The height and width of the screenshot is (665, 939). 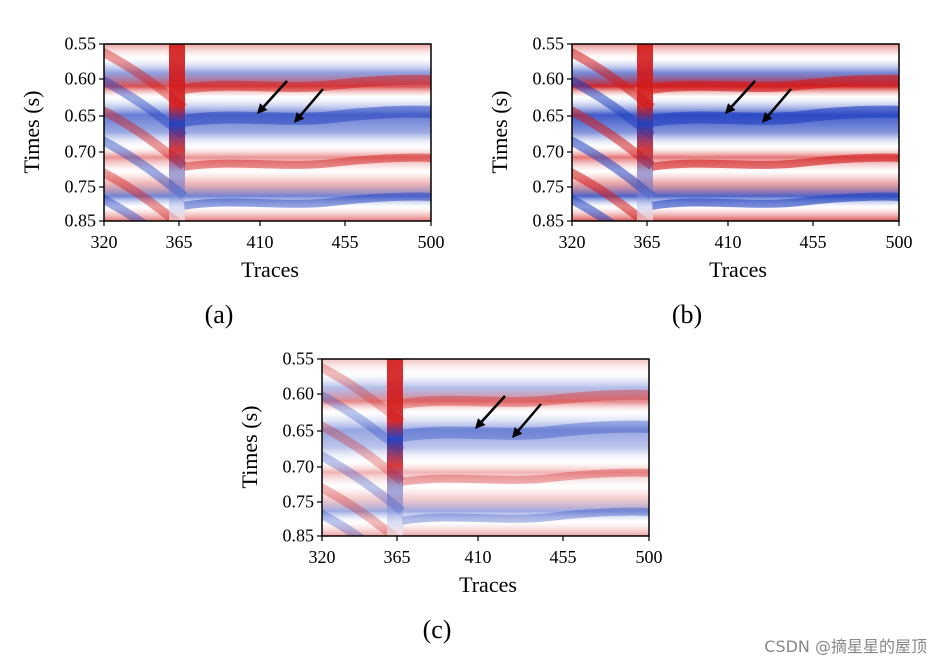 I want to click on seismic-section-c, so click(x=483, y=449).